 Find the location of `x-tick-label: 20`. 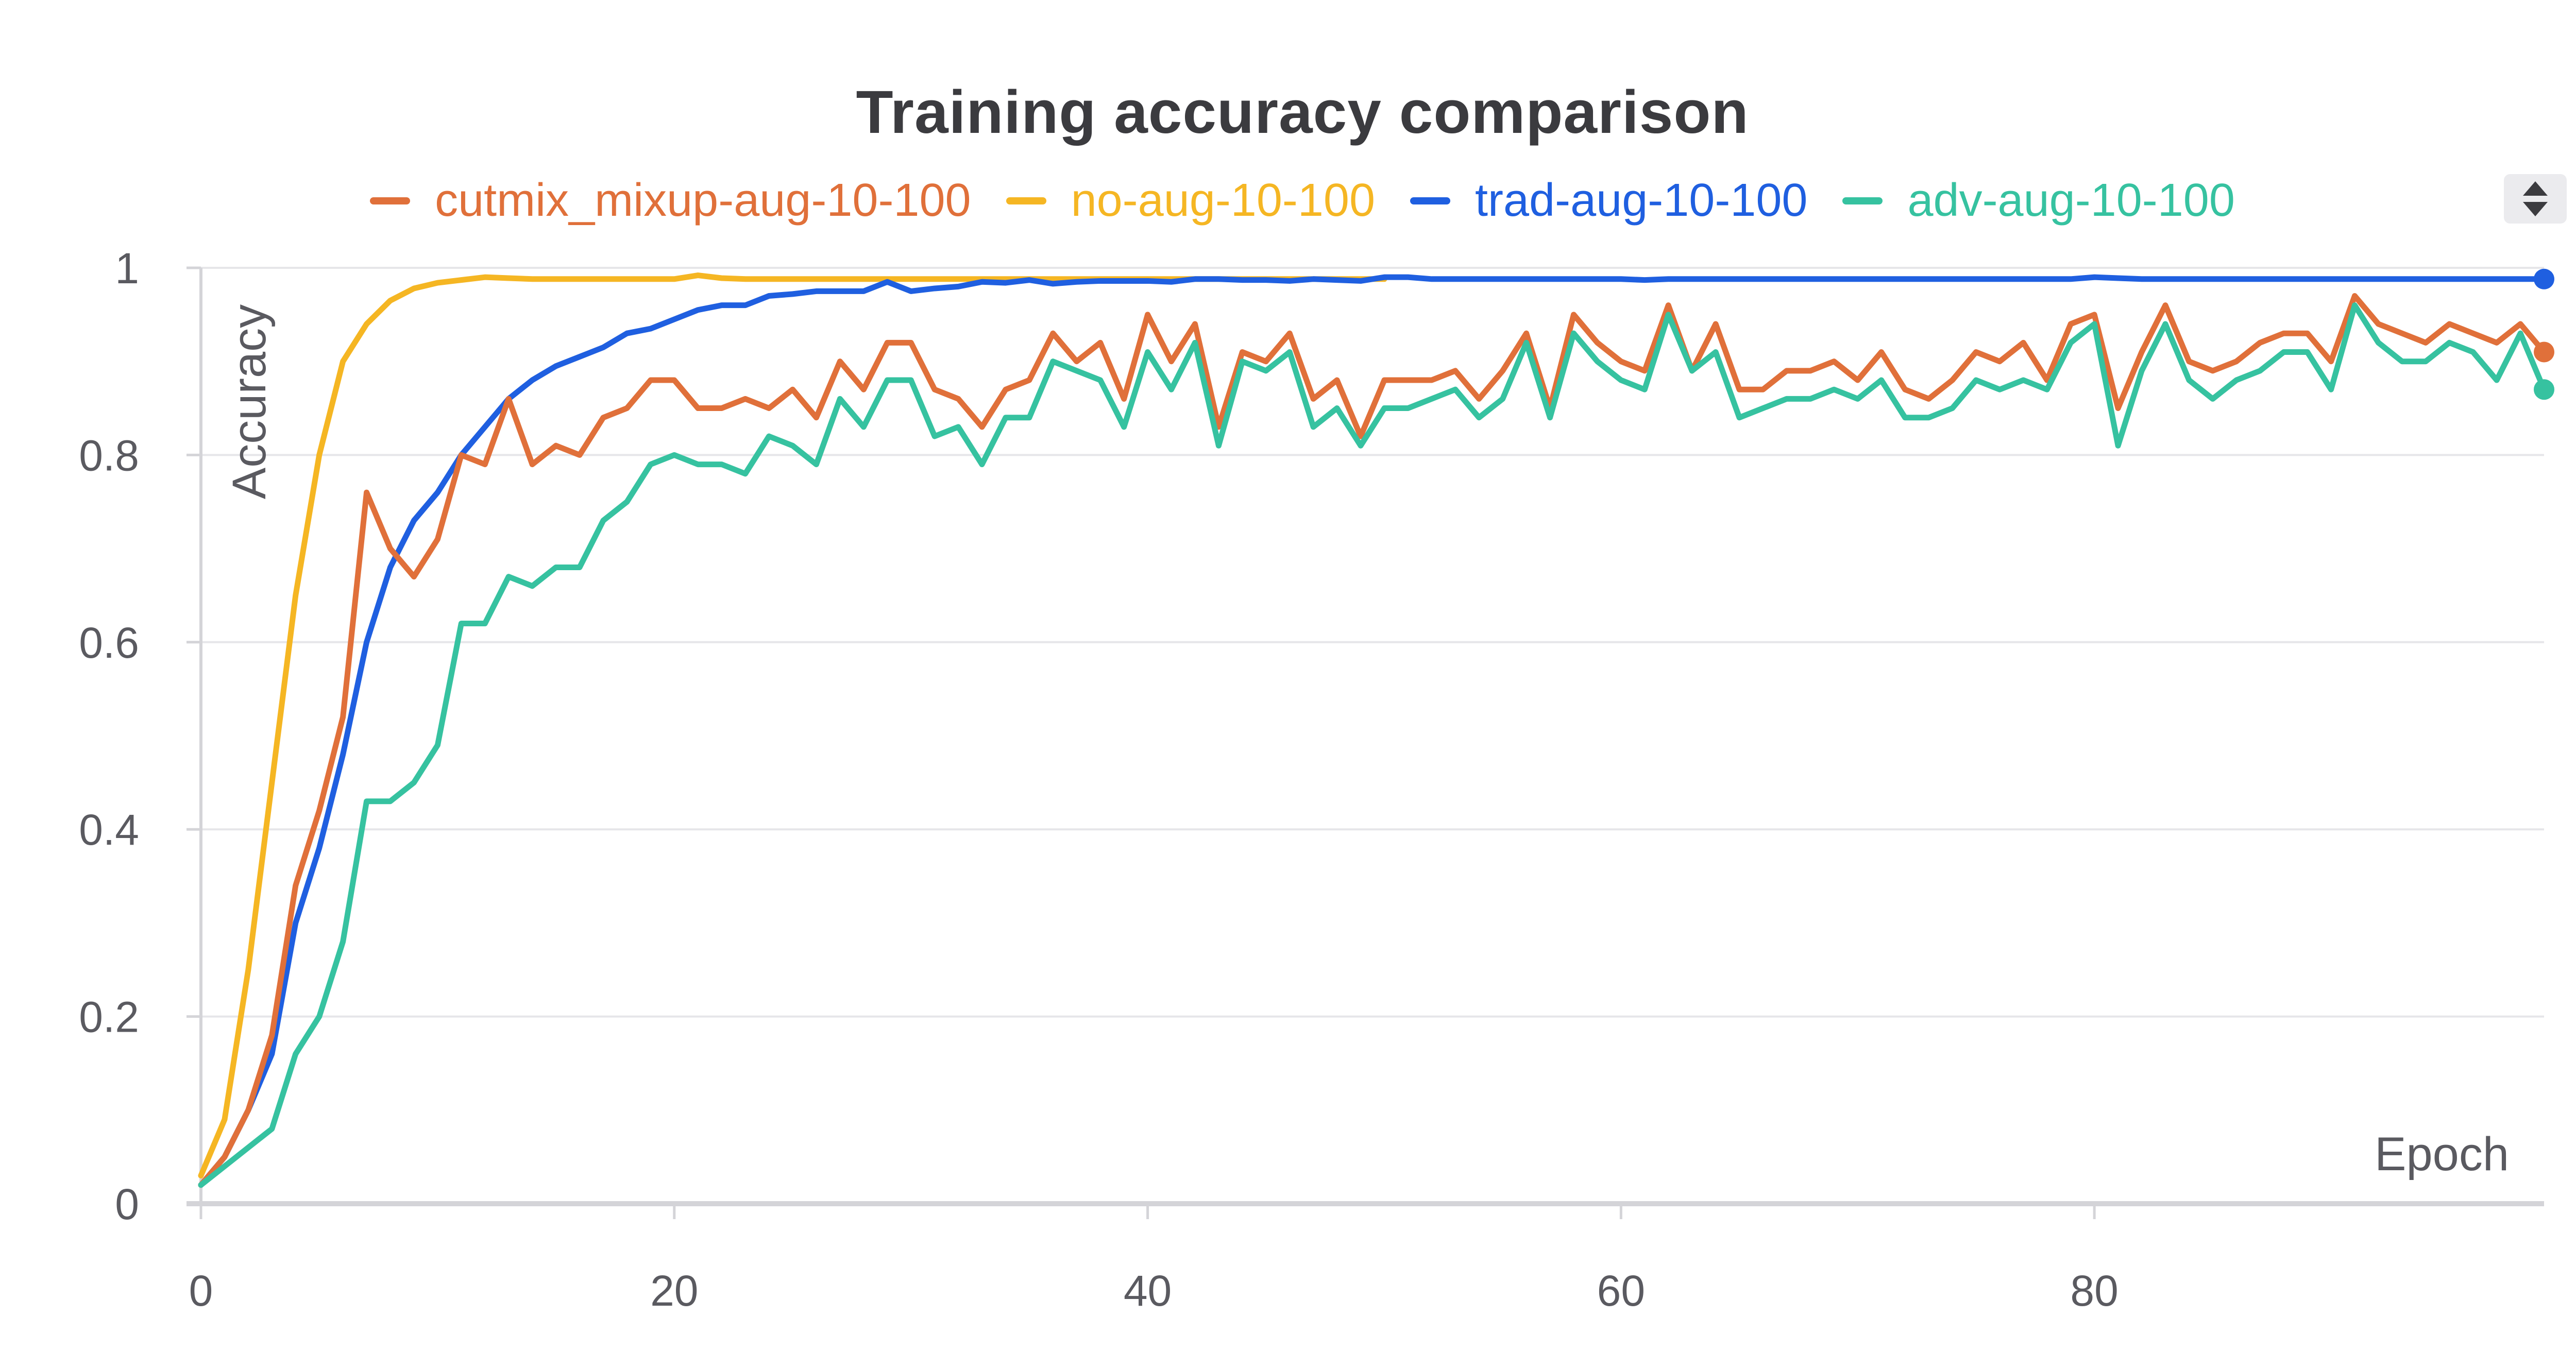

x-tick-label: 20 is located at coordinates (674, 1291).